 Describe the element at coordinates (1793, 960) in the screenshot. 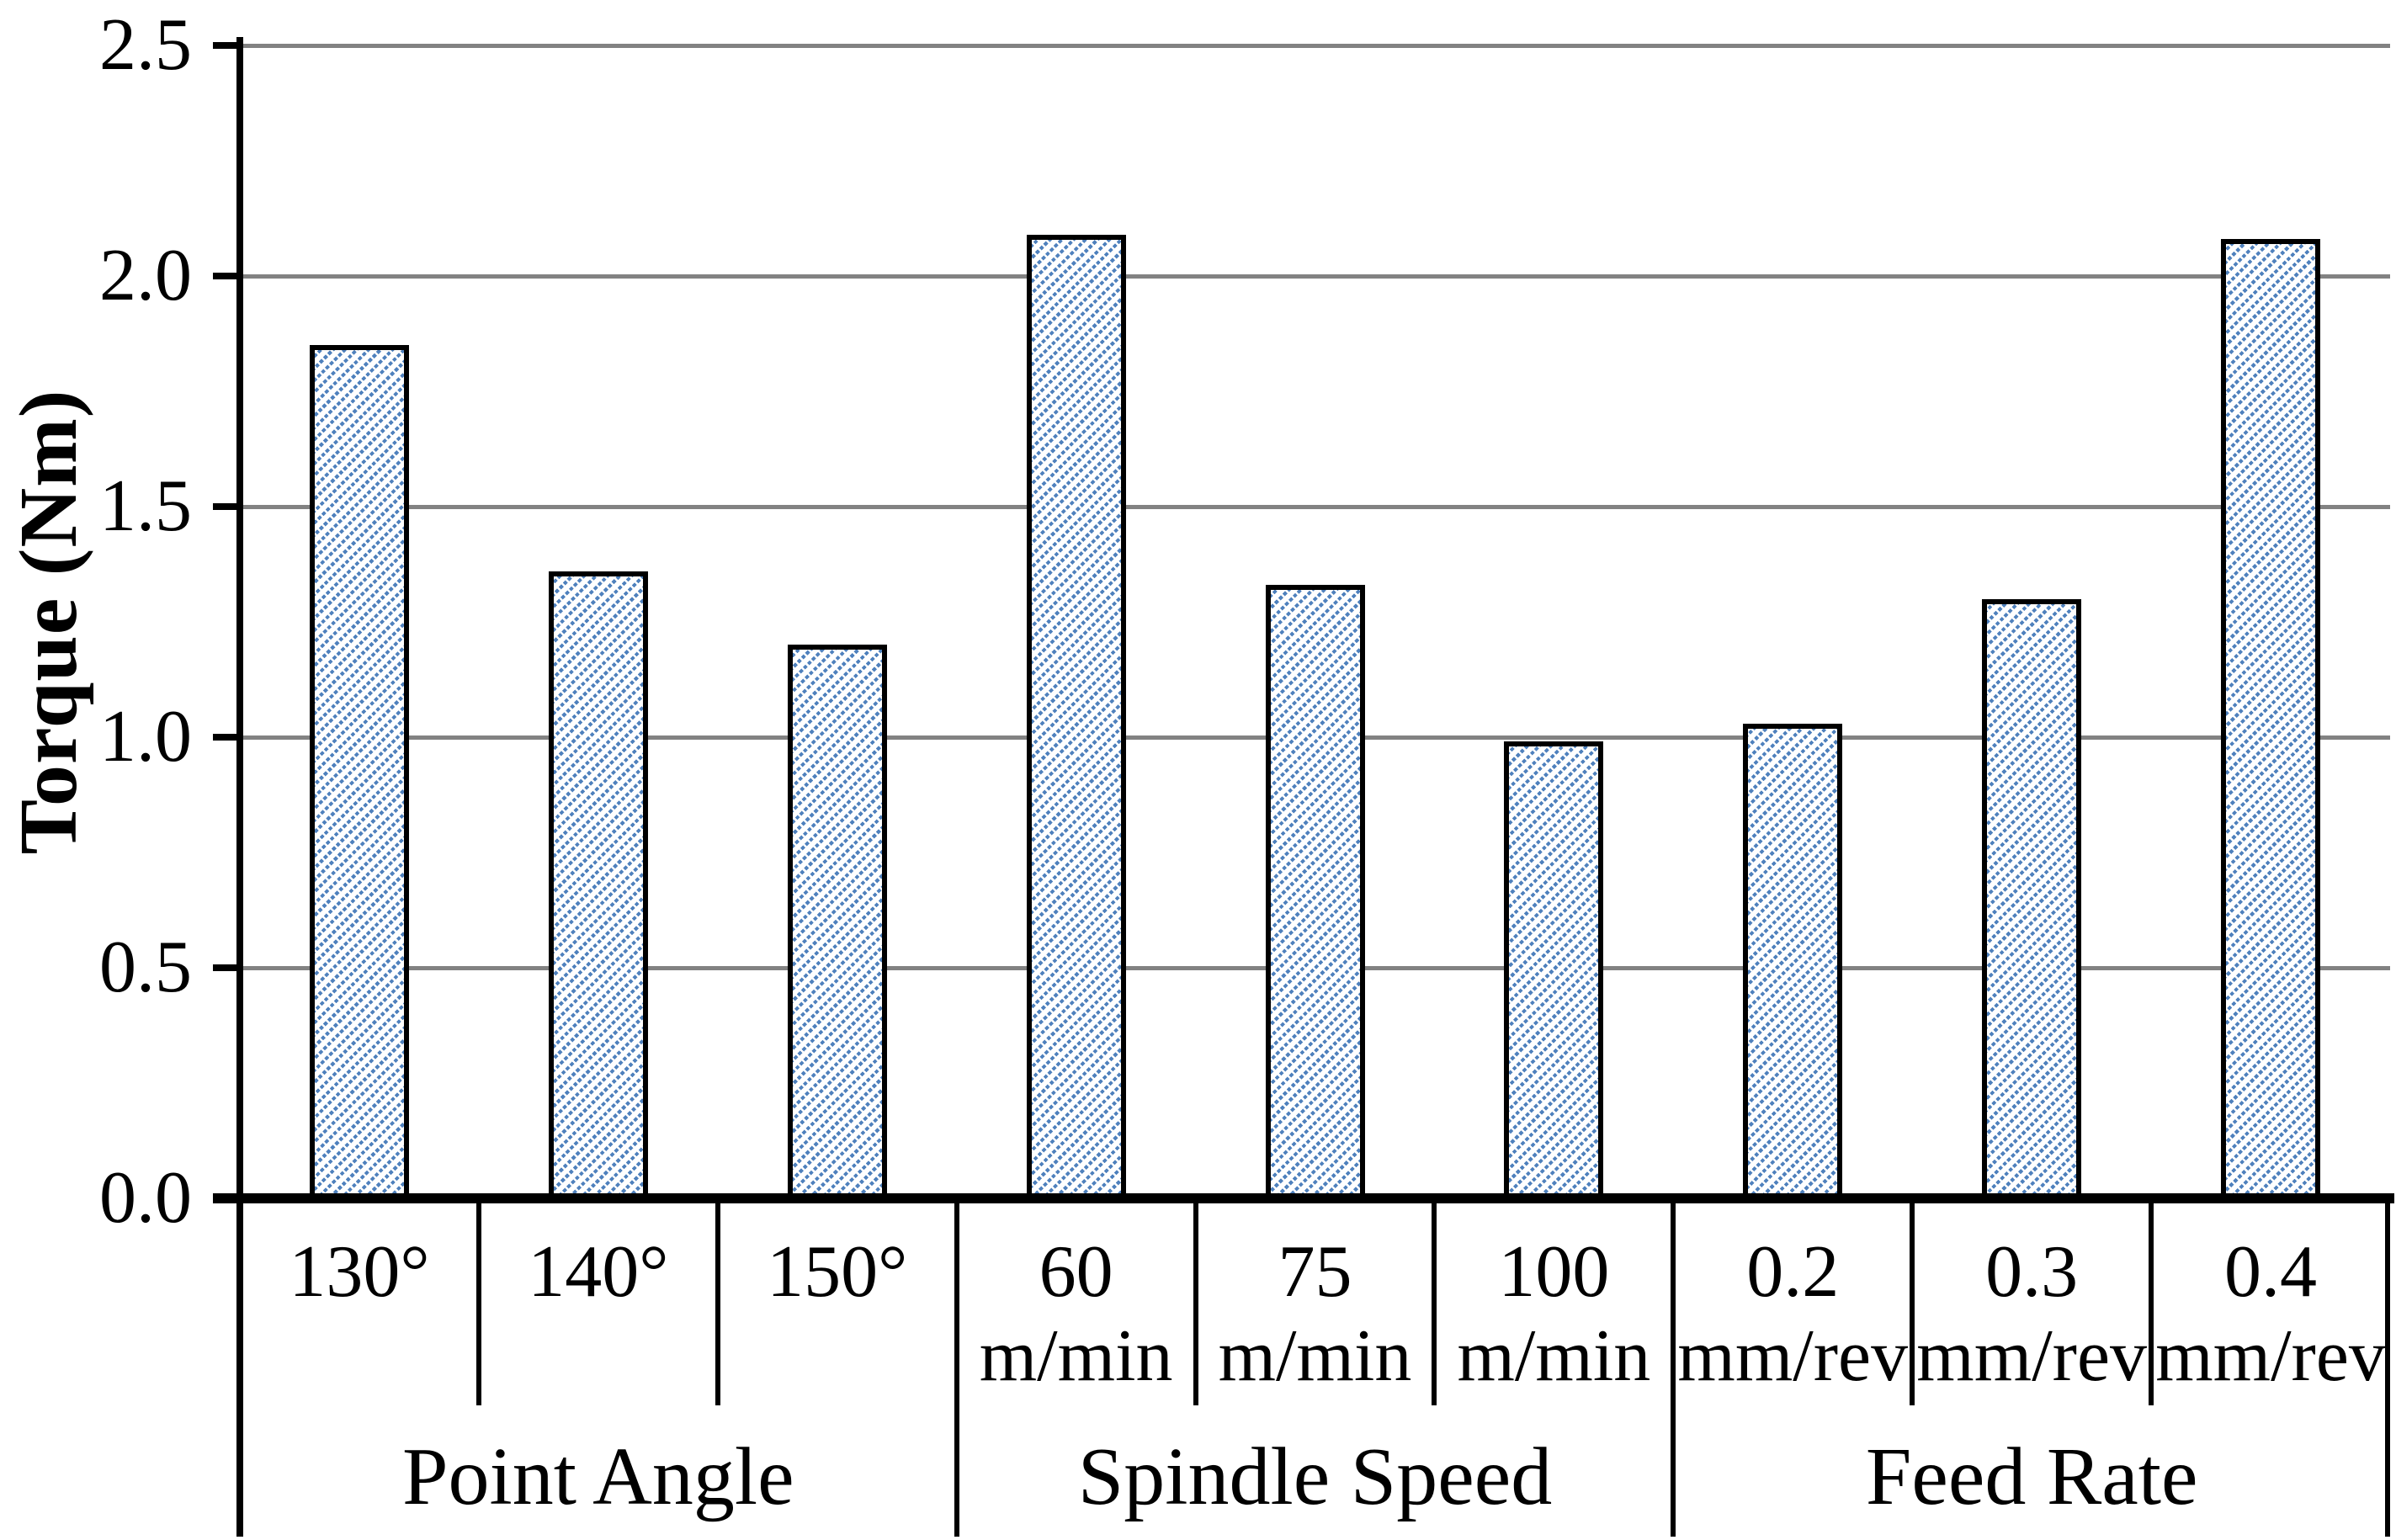

I see `bar-0.2-mm-rev` at that location.